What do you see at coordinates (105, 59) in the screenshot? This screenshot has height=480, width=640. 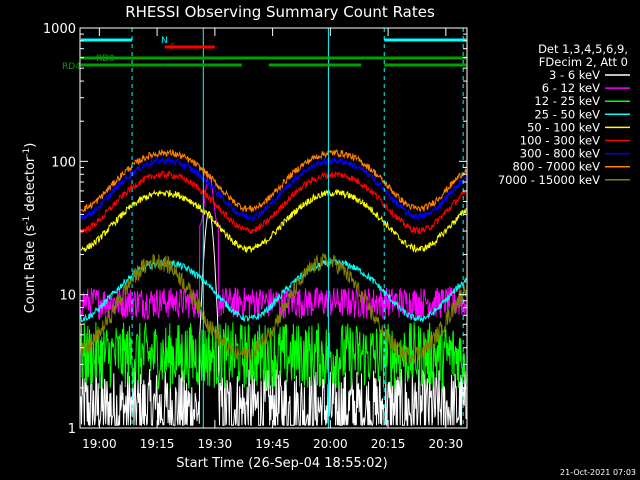 I see `flag-label-rd0: RD0` at bounding box center [105, 59].